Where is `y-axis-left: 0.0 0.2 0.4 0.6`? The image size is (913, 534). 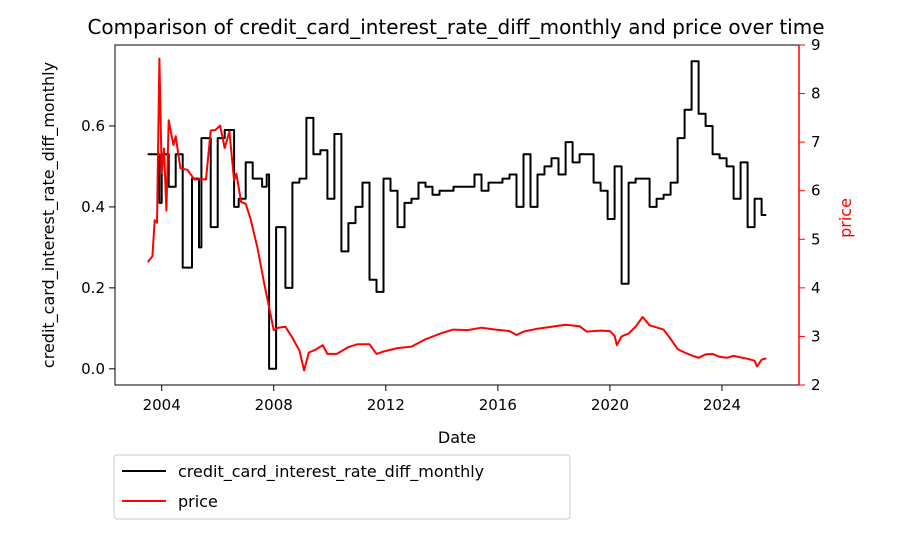
y-axis-left: 0.0 0.2 0.4 0.6 is located at coordinates (98, 247).